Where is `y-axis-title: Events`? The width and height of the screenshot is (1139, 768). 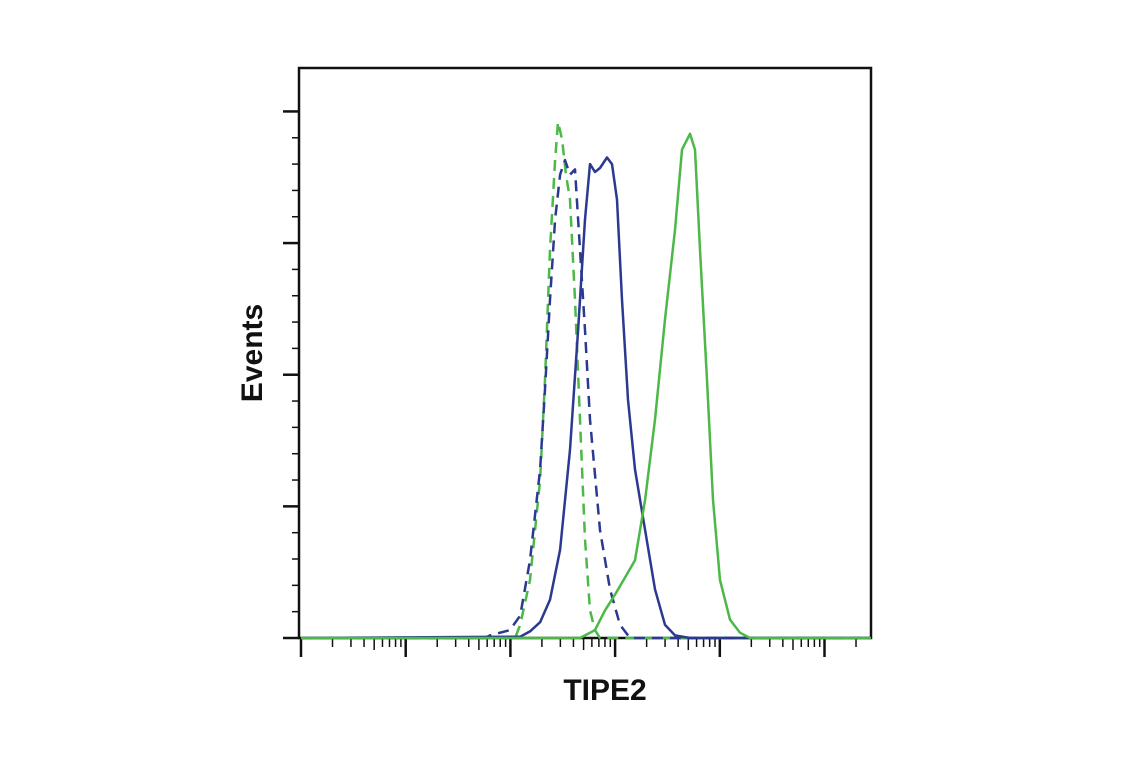 y-axis-title: Events is located at coordinates (252, 353).